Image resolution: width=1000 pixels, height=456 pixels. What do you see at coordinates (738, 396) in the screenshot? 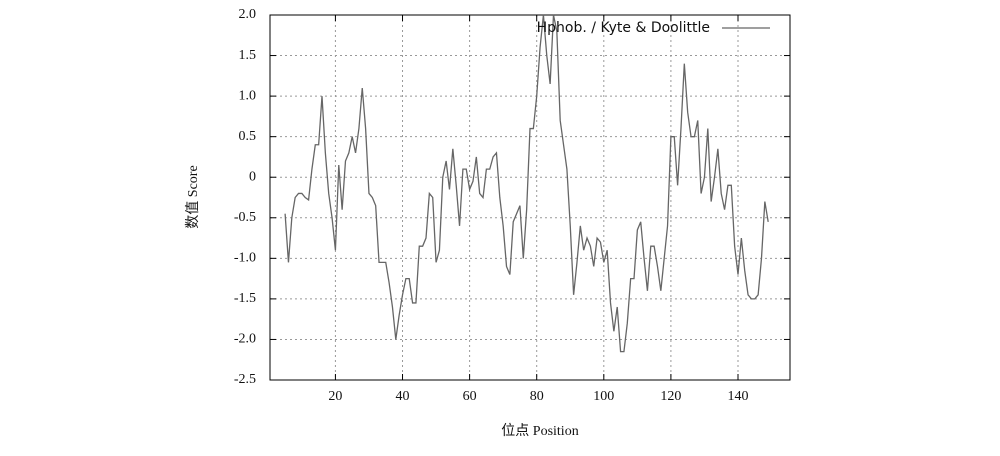
I see `x-tick-label: 140` at bounding box center [738, 396].